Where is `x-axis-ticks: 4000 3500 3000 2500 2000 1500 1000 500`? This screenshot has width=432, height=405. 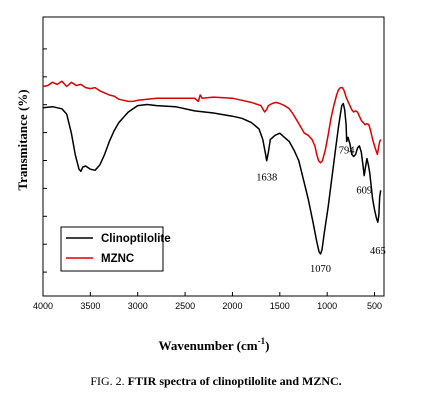 x-axis-ticks: 4000 3500 3000 2500 2000 1500 1000 500 is located at coordinates (207, 301).